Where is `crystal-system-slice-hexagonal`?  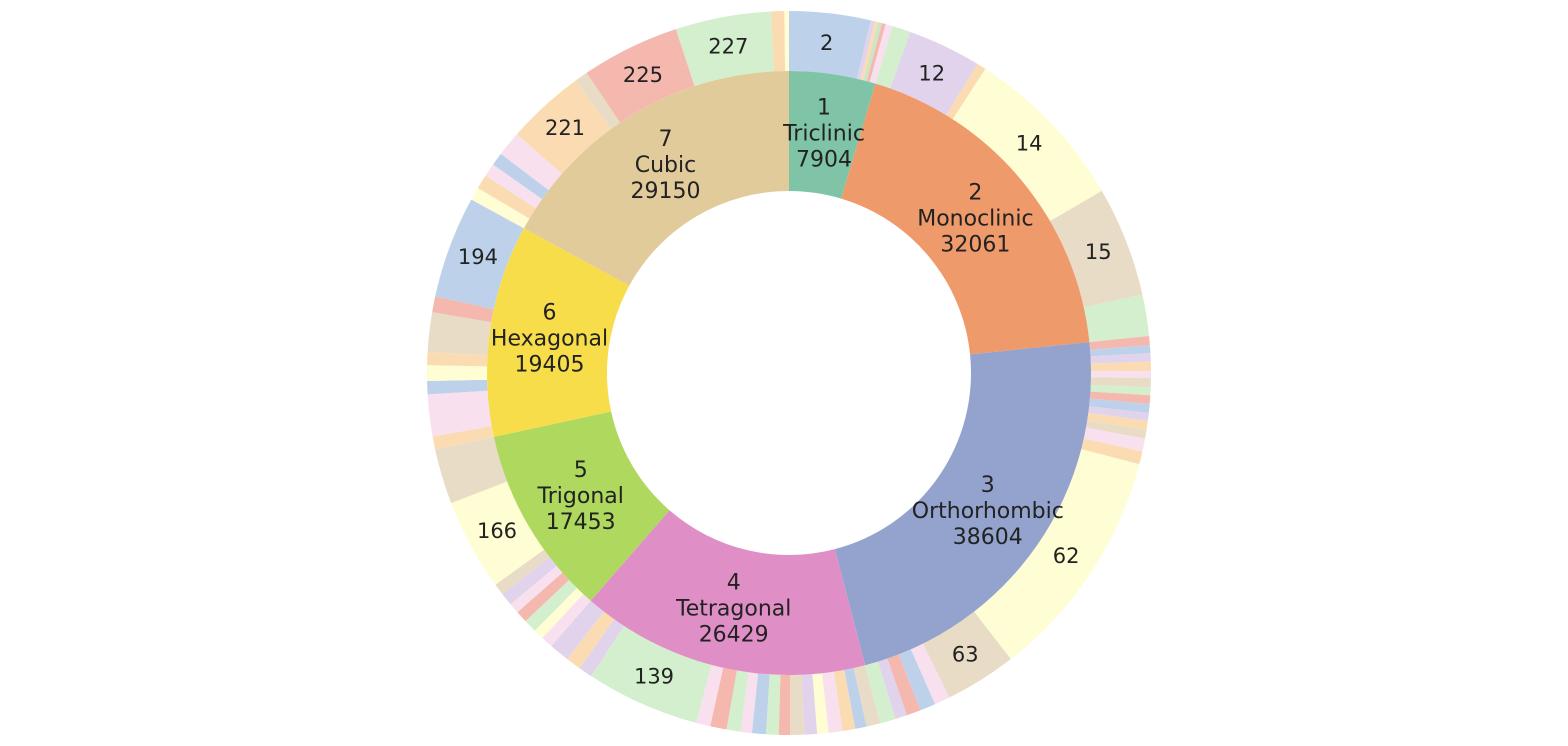
crystal-system-slice-hexagonal is located at coordinates (558, 332).